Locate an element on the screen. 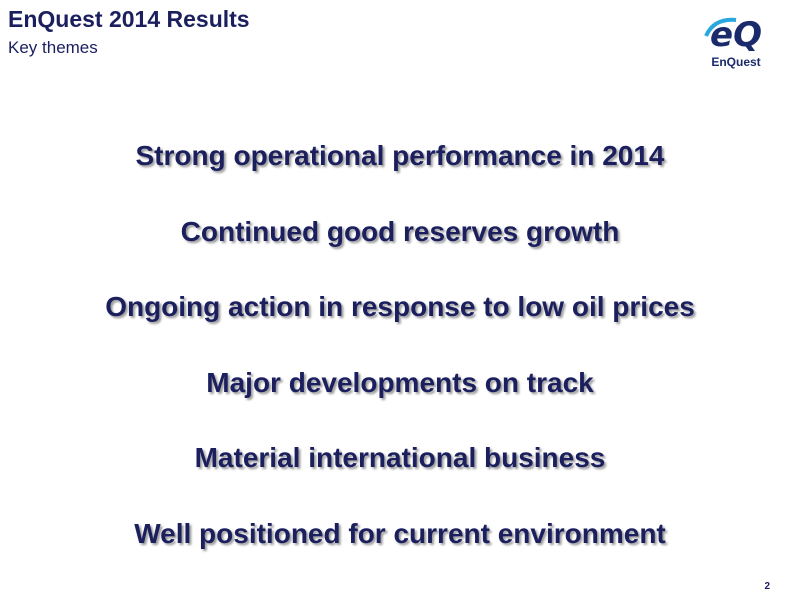 This screenshot has width=800, height=600. theme-item: Well positioned for current environment is located at coordinates (400, 533).